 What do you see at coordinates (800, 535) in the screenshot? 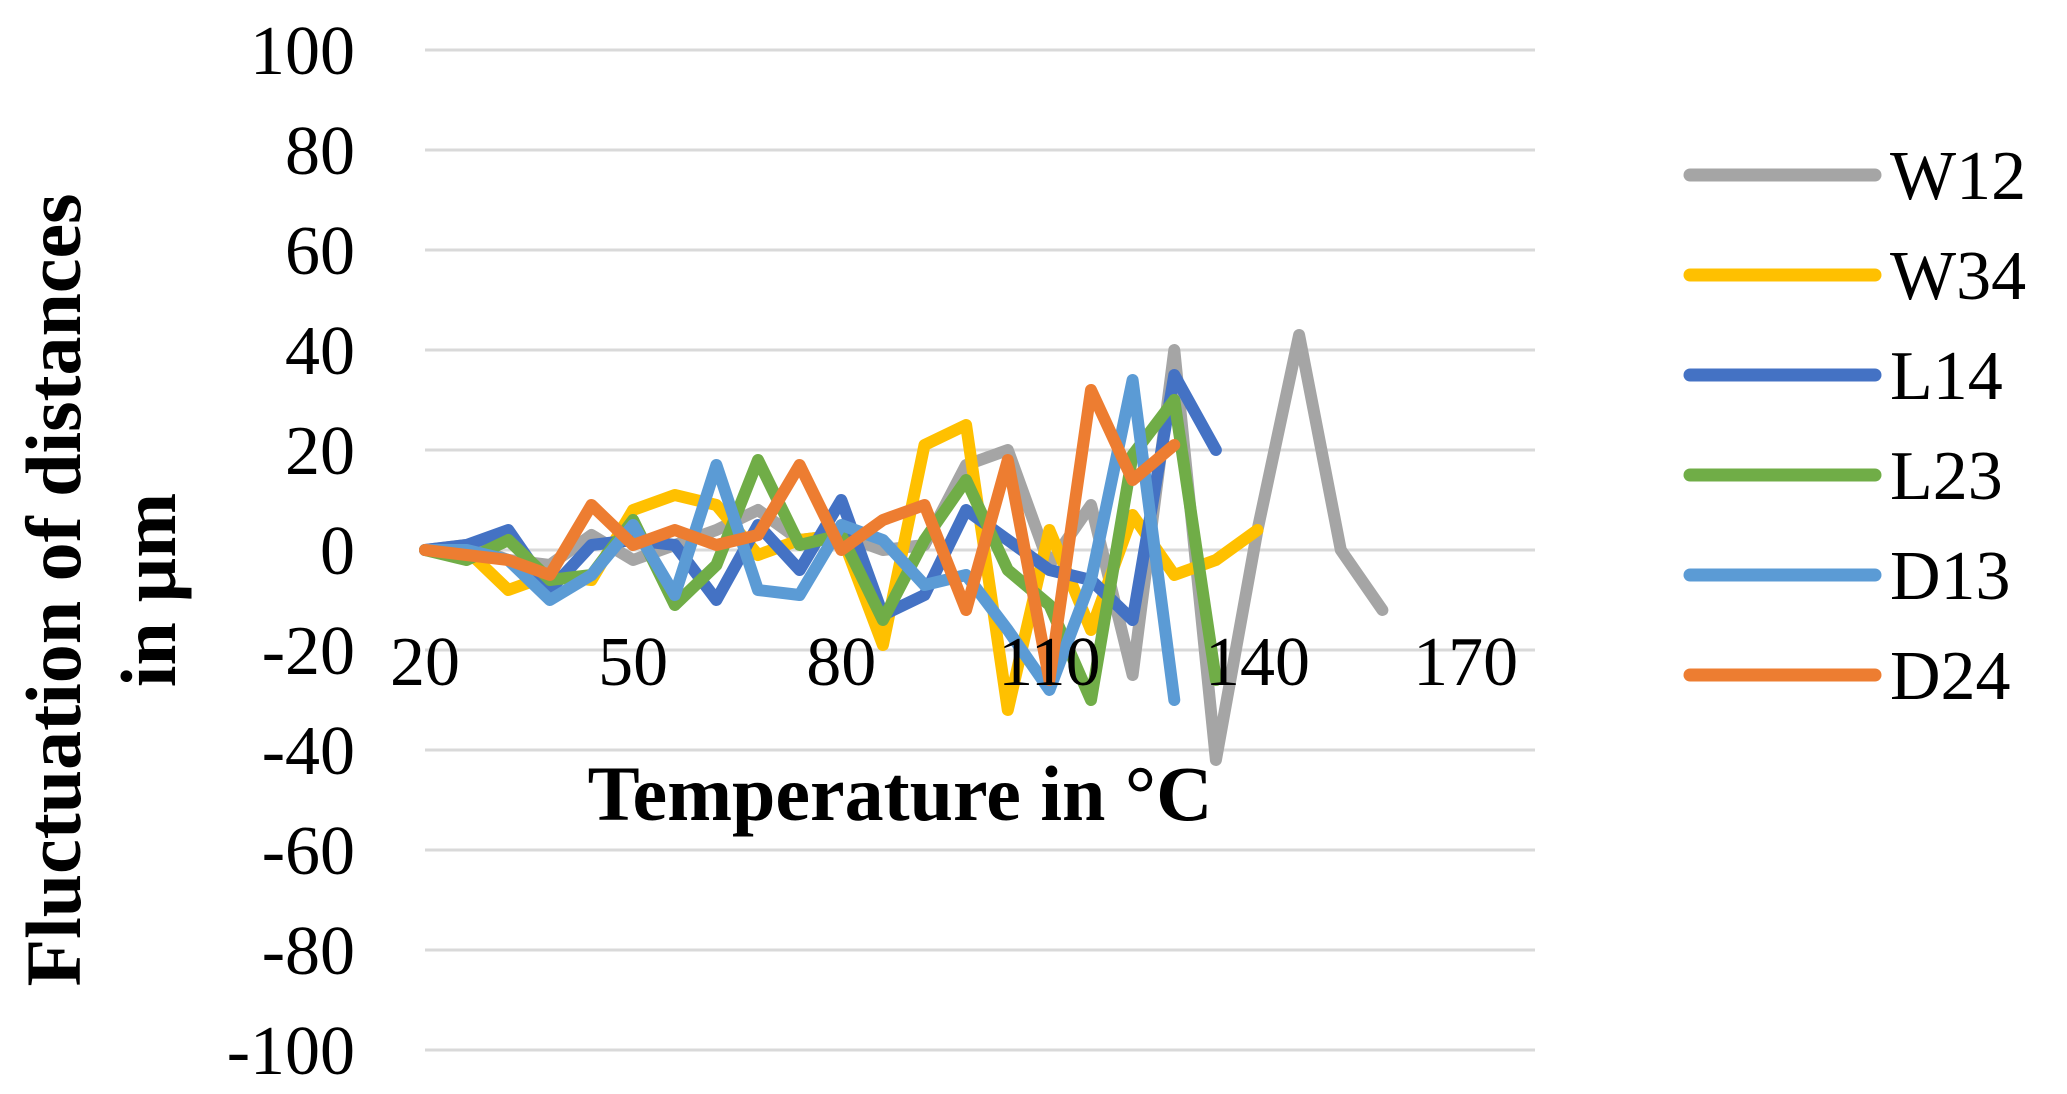
I see `series-line-d24` at bounding box center [800, 535].